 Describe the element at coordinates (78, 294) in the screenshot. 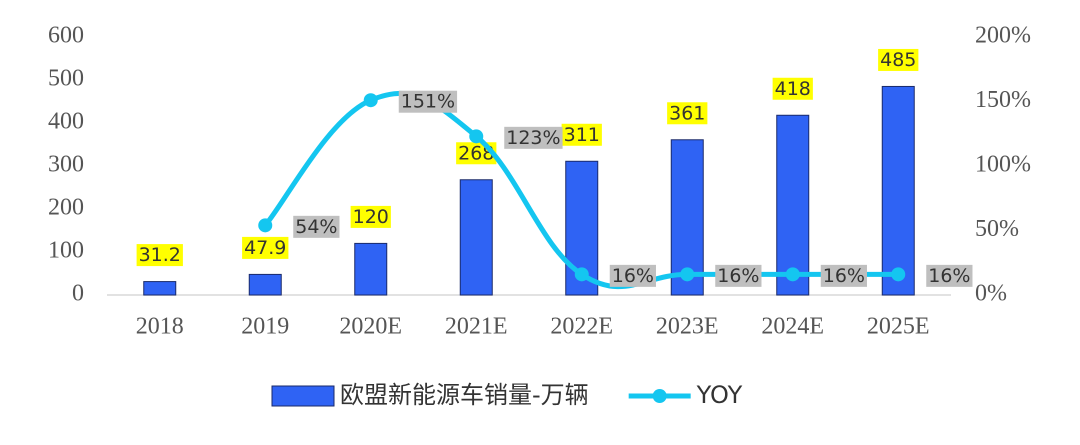

I see `y-tick-label: 0` at that location.